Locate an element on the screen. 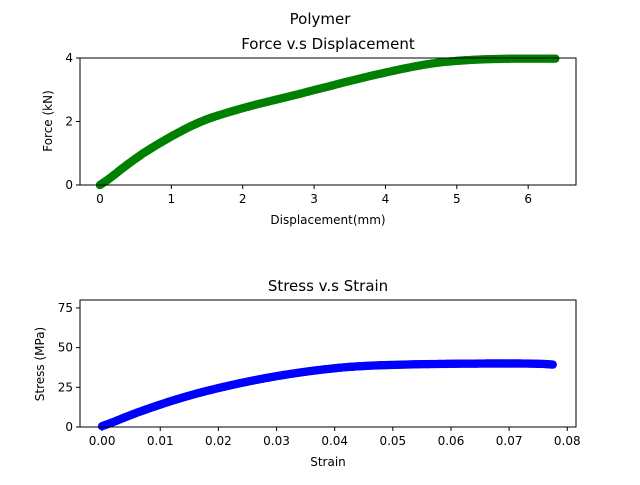  x-tick-label: 0.02 is located at coordinates (218, 441).